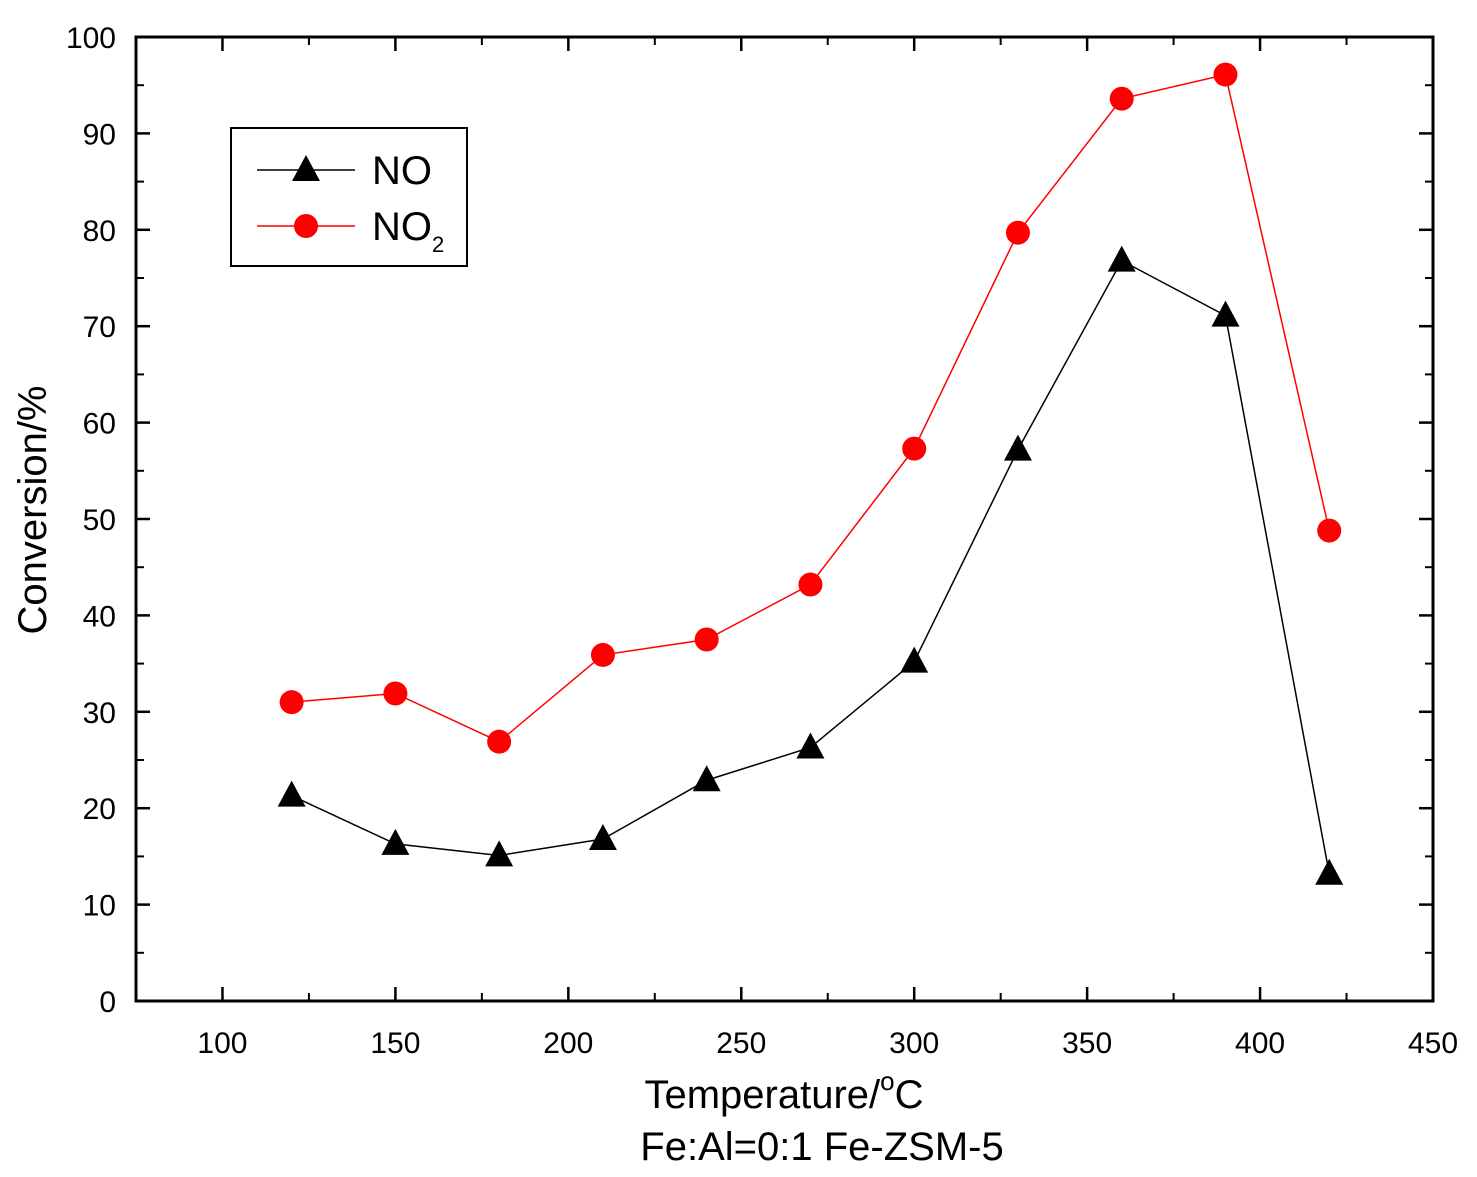  Describe the element at coordinates (99, 134) in the screenshot. I see `y-tick-label: 90` at that location.